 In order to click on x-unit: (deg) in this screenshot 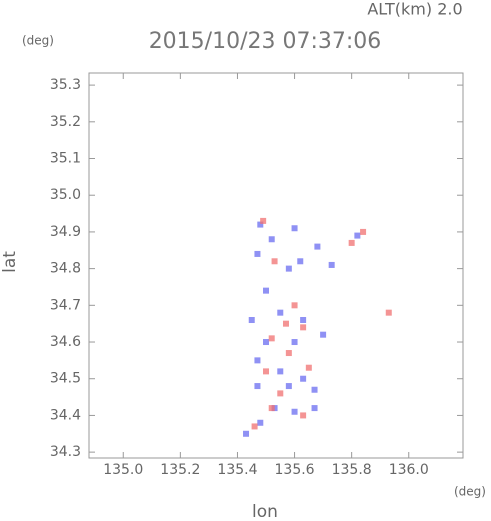, I will do `click(470, 492)`.